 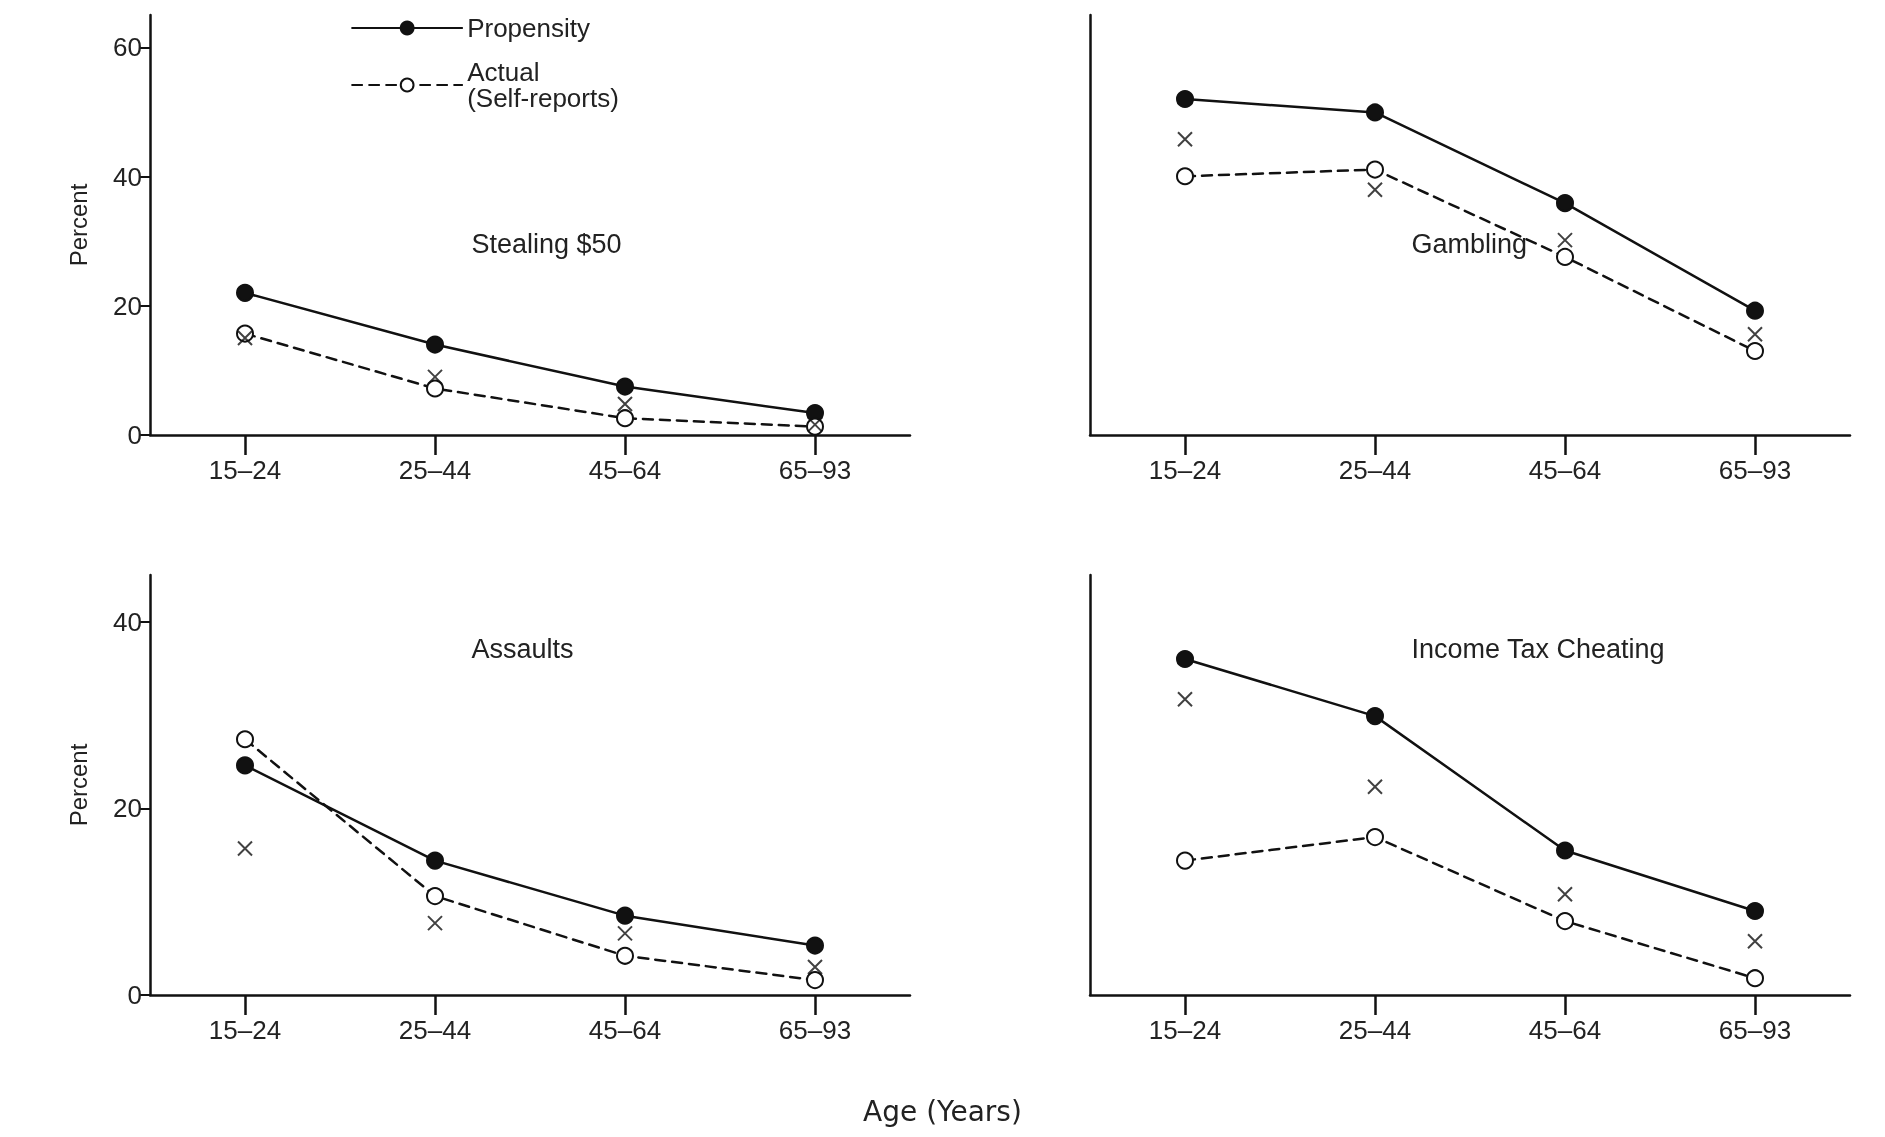 I want to click on chart-title: Income Tax Cheating, so click(x=1538, y=648).